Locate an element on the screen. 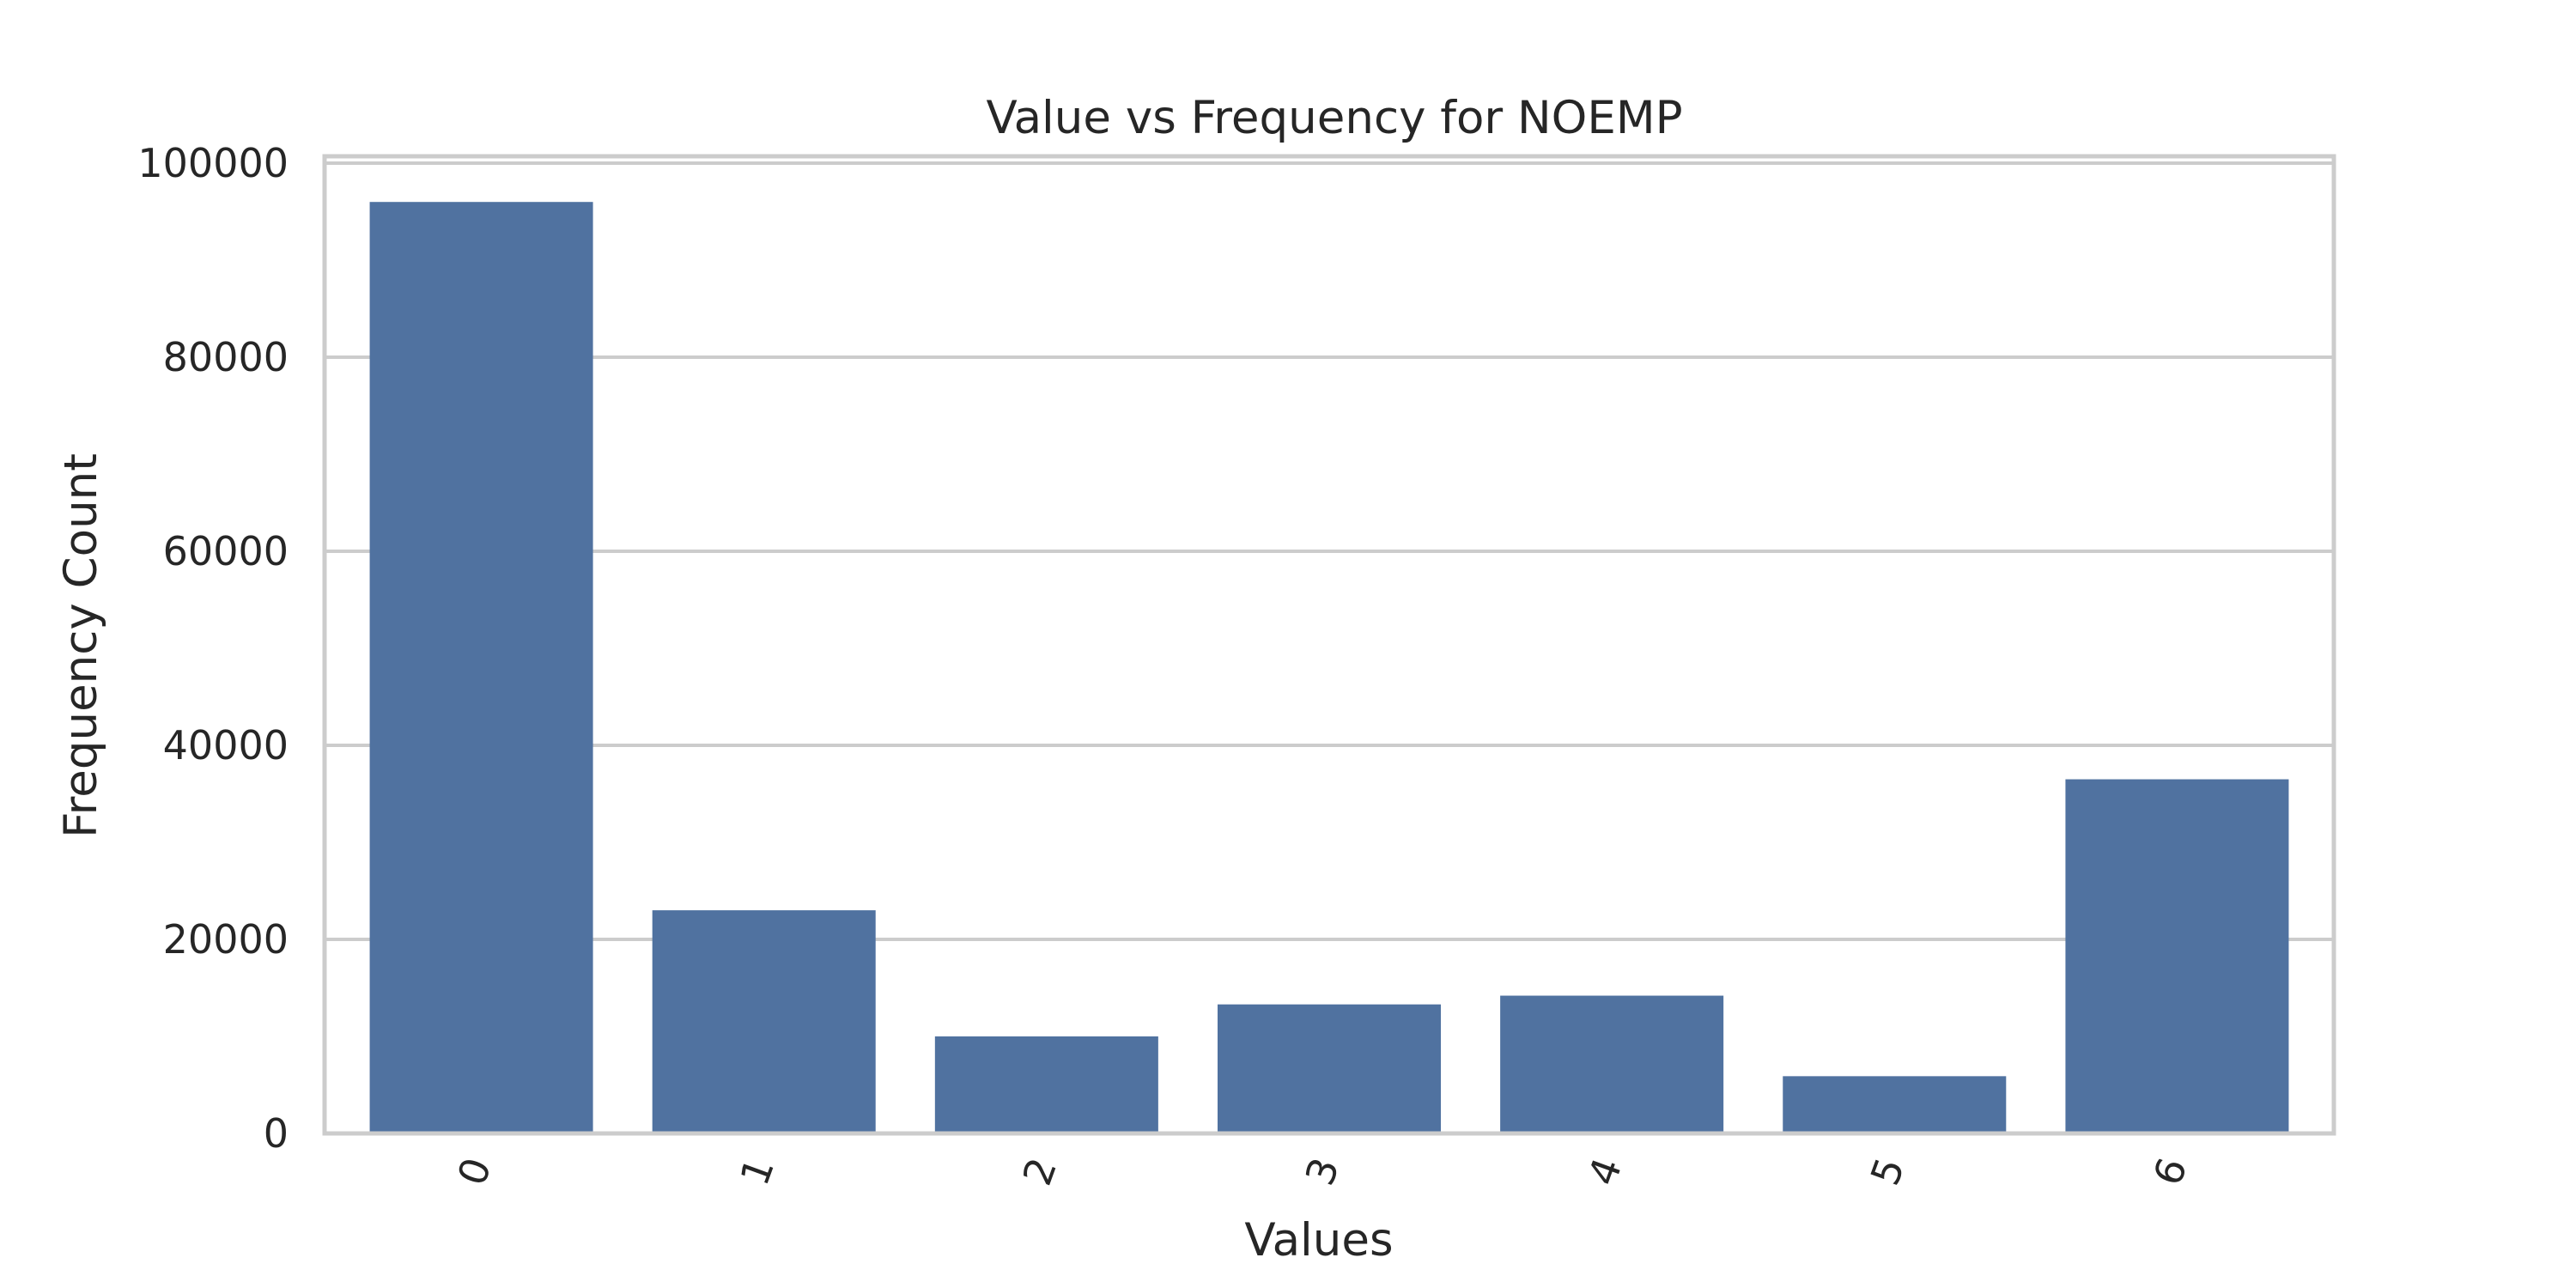 The width and height of the screenshot is (2576, 1288). x-tick-labels: 0 1 2 3 4 5 6 is located at coordinates (1322, 1171).